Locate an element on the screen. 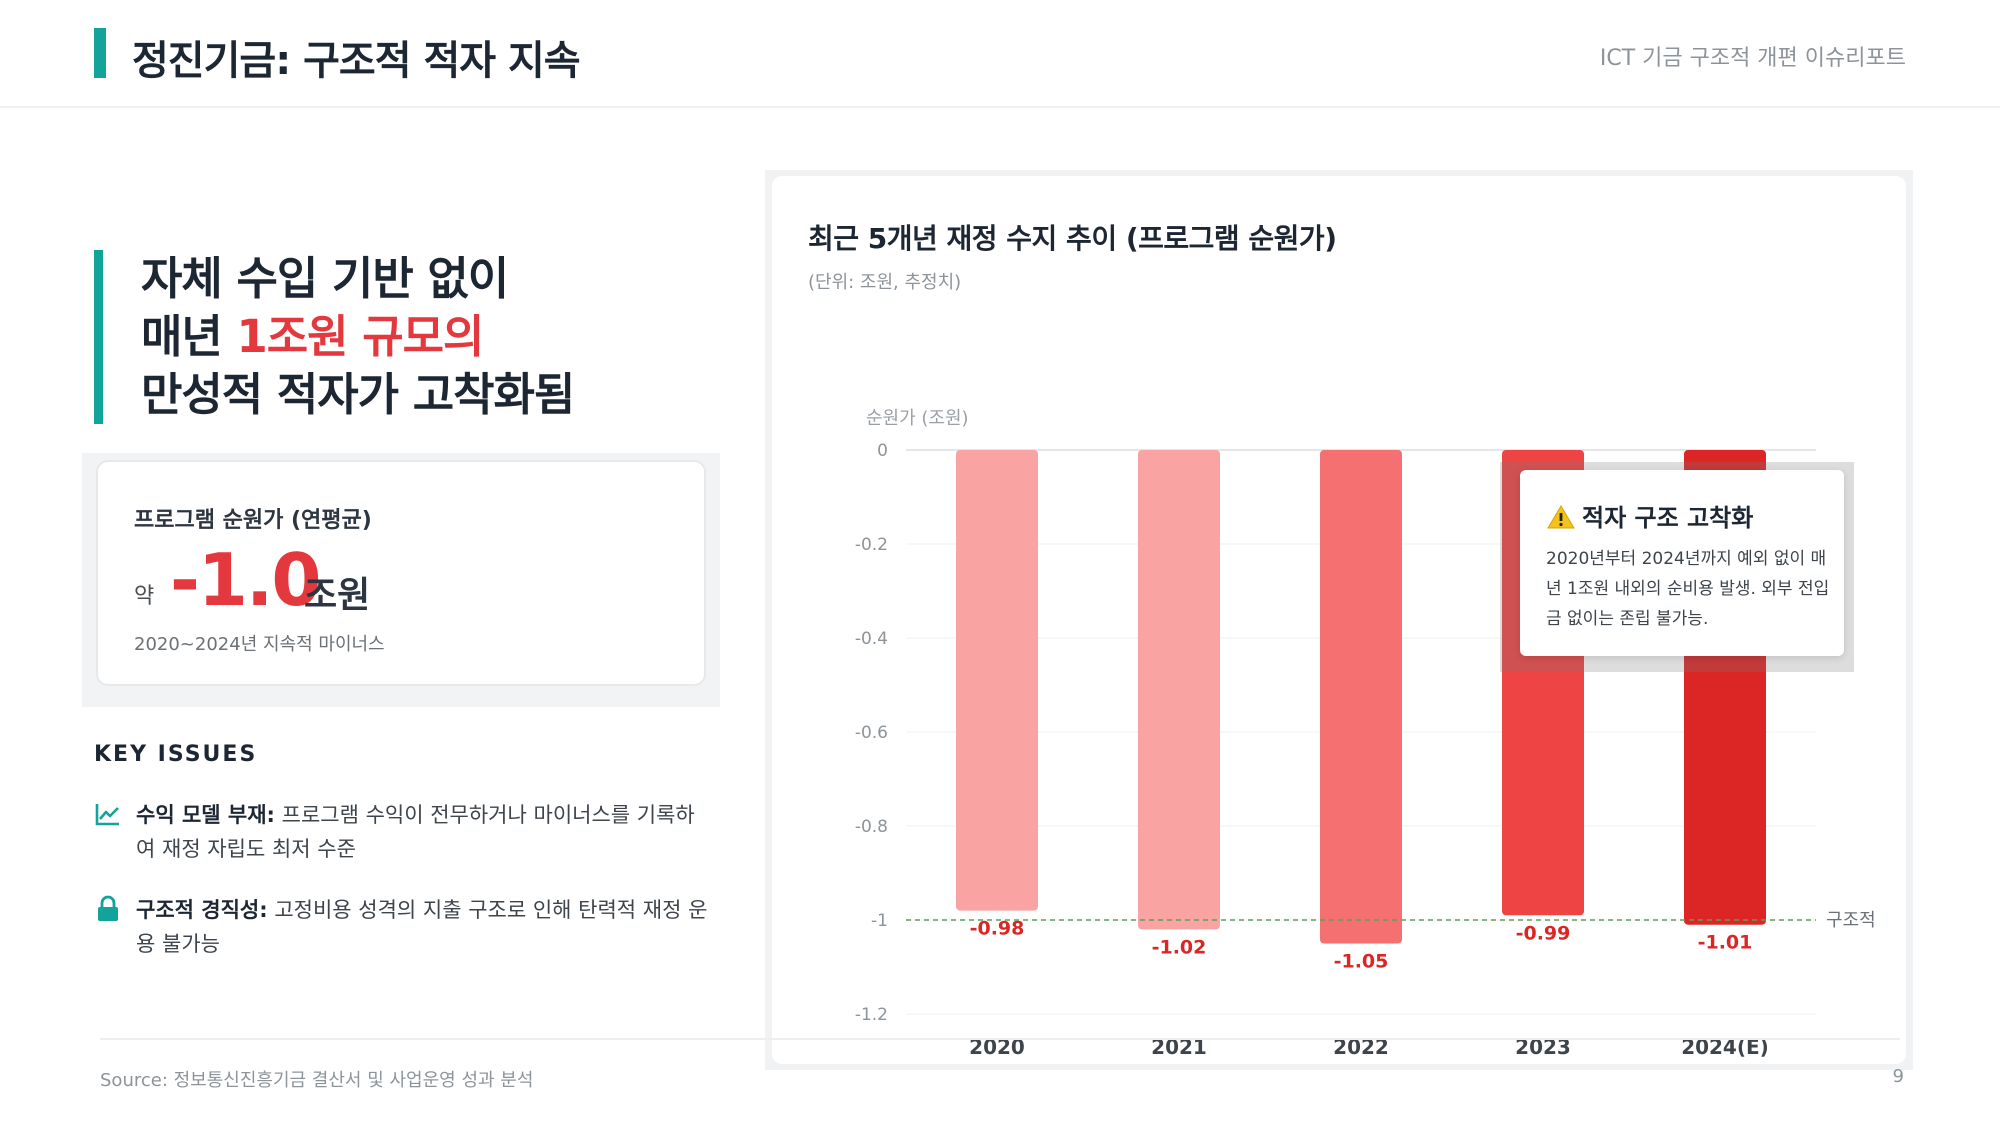  stat-subtext: 2020~2024년 지속적 마이너스 is located at coordinates (259, 644).